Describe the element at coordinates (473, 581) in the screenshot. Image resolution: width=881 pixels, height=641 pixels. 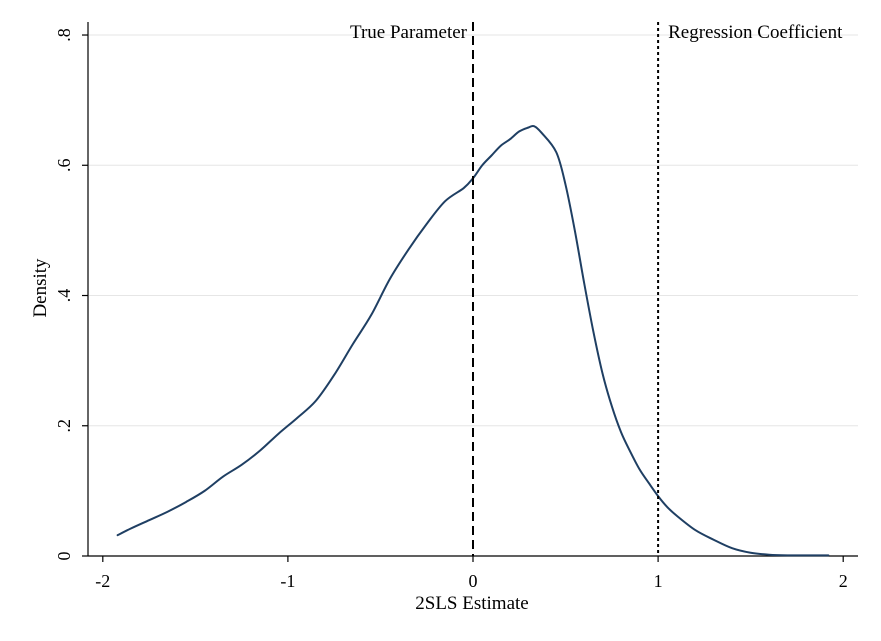
I see `x-tick-label-2: 0` at that location.